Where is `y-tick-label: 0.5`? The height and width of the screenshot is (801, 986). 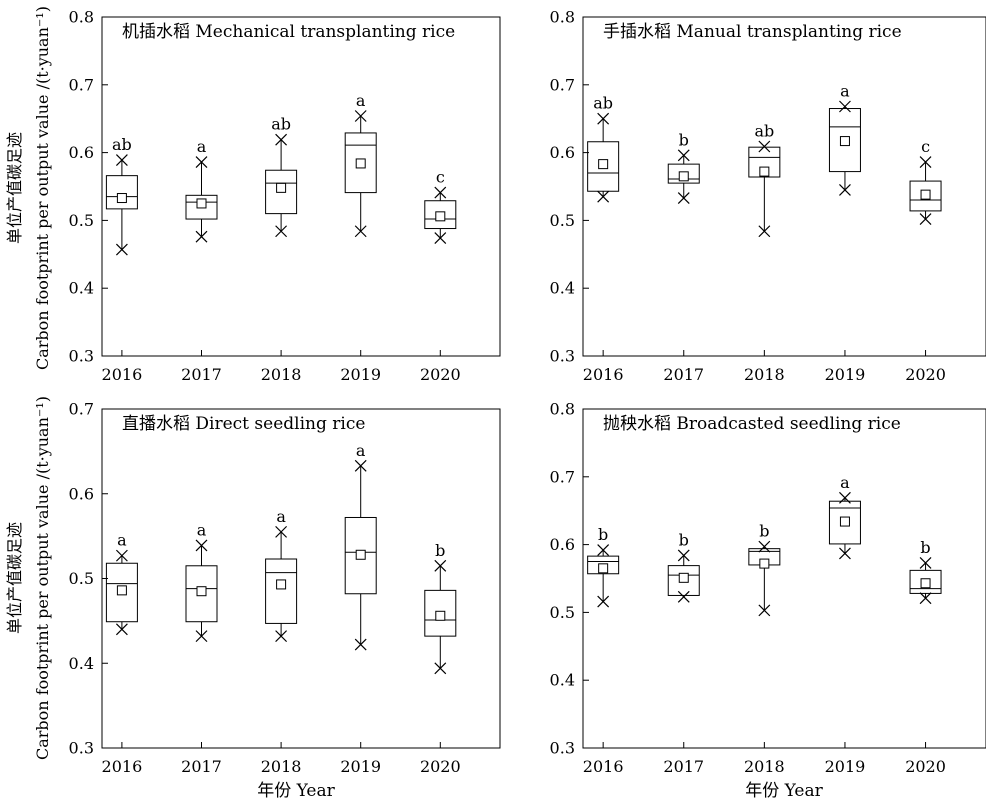
y-tick-label: 0.5 is located at coordinates (81, 220).